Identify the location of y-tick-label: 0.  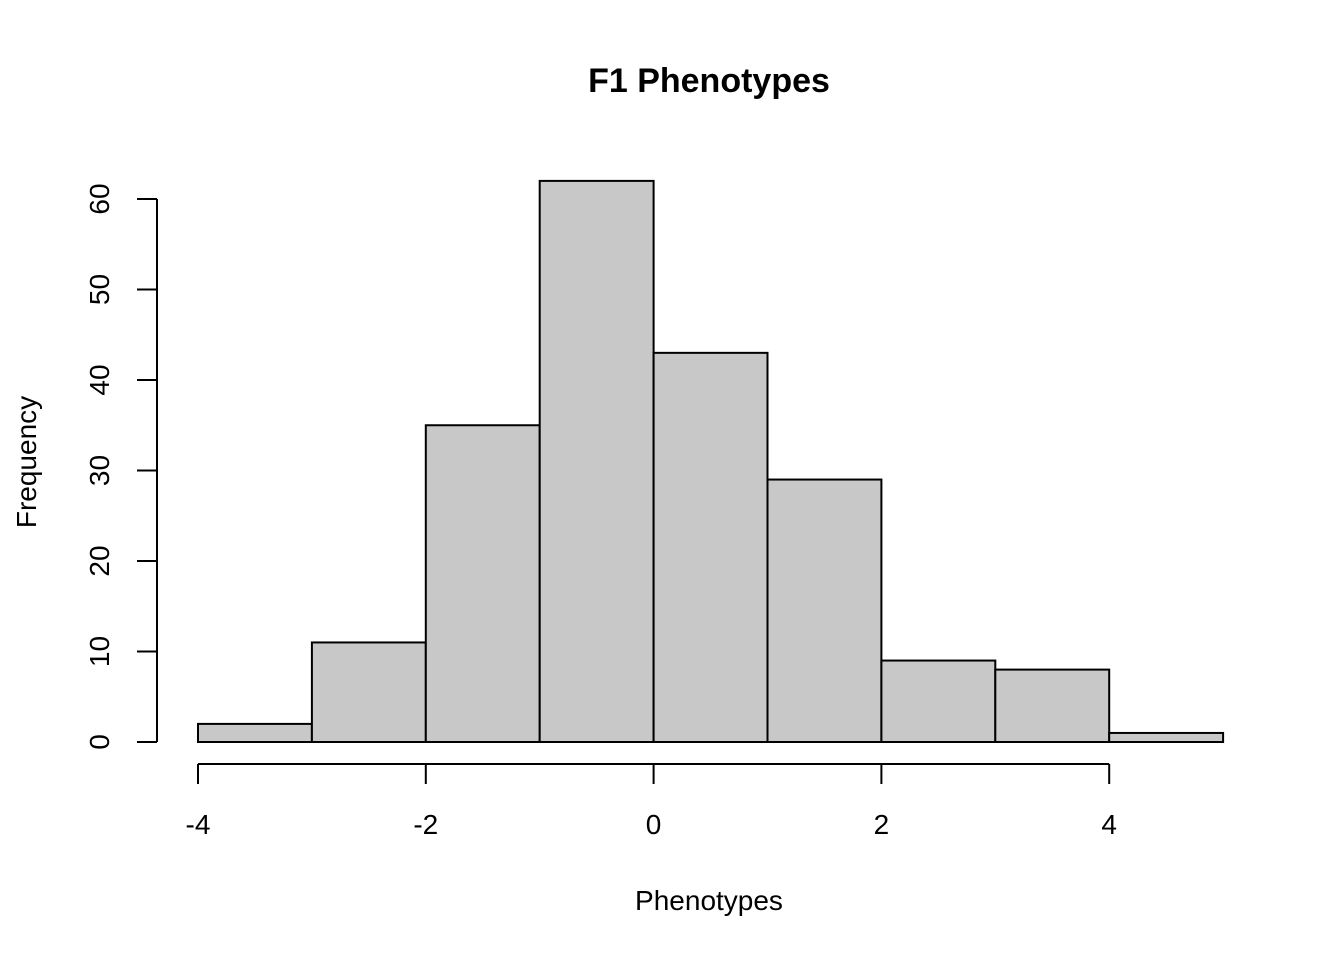
(99, 742).